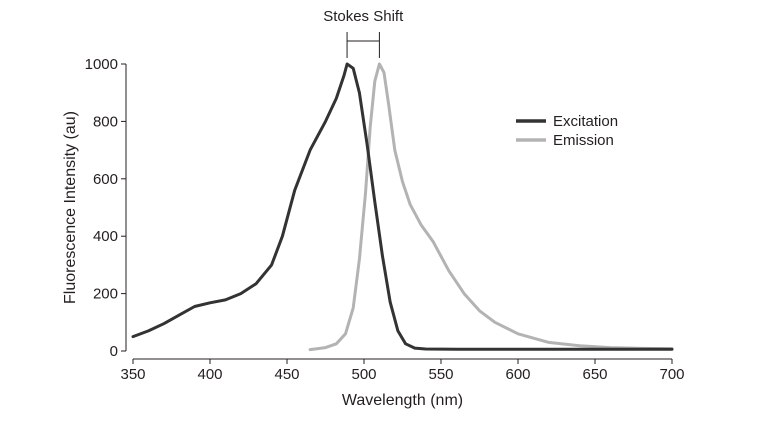  Describe the element at coordinates (363, 16) in the screenshot. I see `stokes-shift-label: Stokes Shift` at that location.